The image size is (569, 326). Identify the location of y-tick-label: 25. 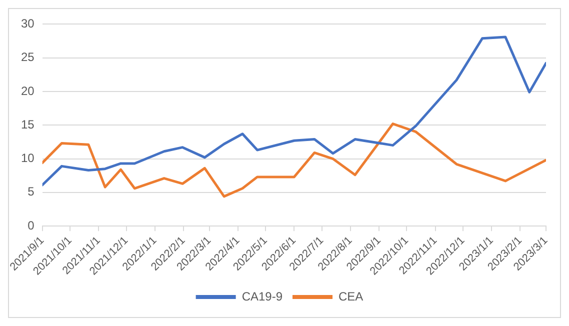
(27, 57).